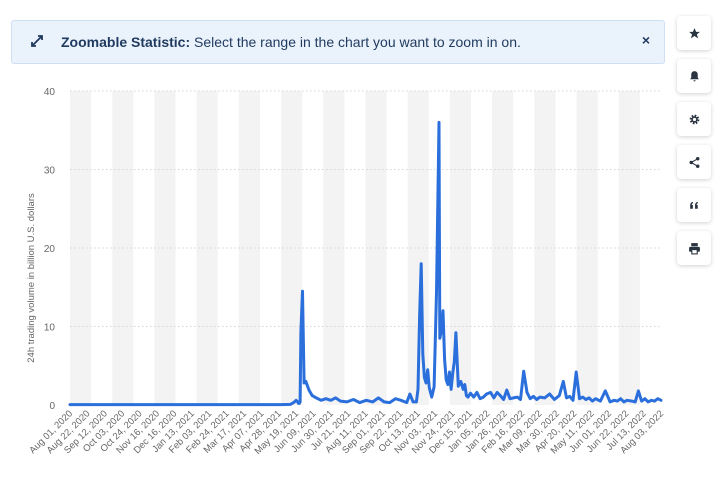 The image size is (716, 480). I want to click on y-axis-ticks: 0 10 20 30 40, so click(50, 249).